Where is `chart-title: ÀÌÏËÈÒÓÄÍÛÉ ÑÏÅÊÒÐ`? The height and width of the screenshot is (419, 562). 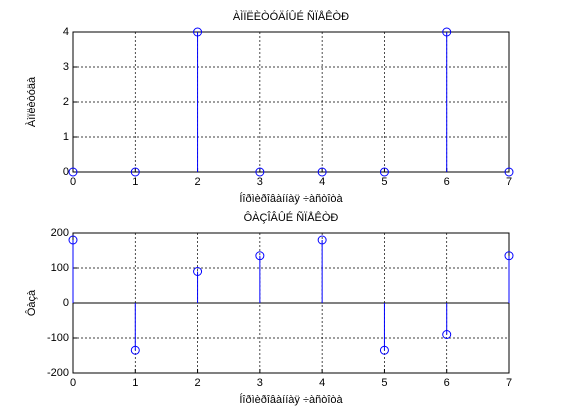 chart-title: ÀÌÏËÈÒÓÄÍÛÉ ÑÏÅÊÒÐ is located at coordinates (291, 16).